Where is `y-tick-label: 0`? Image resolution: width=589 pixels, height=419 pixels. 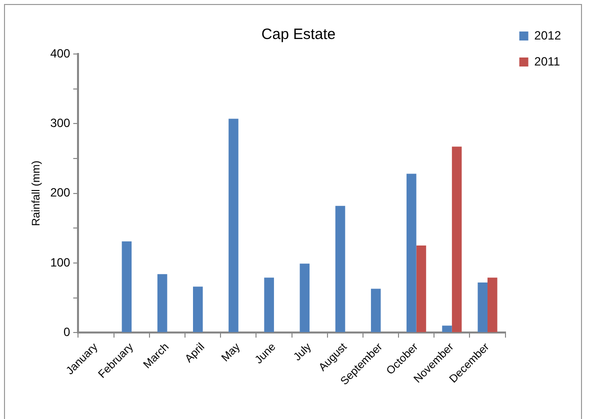 y-tick-label: 0 is located at coordinates (67, 331).